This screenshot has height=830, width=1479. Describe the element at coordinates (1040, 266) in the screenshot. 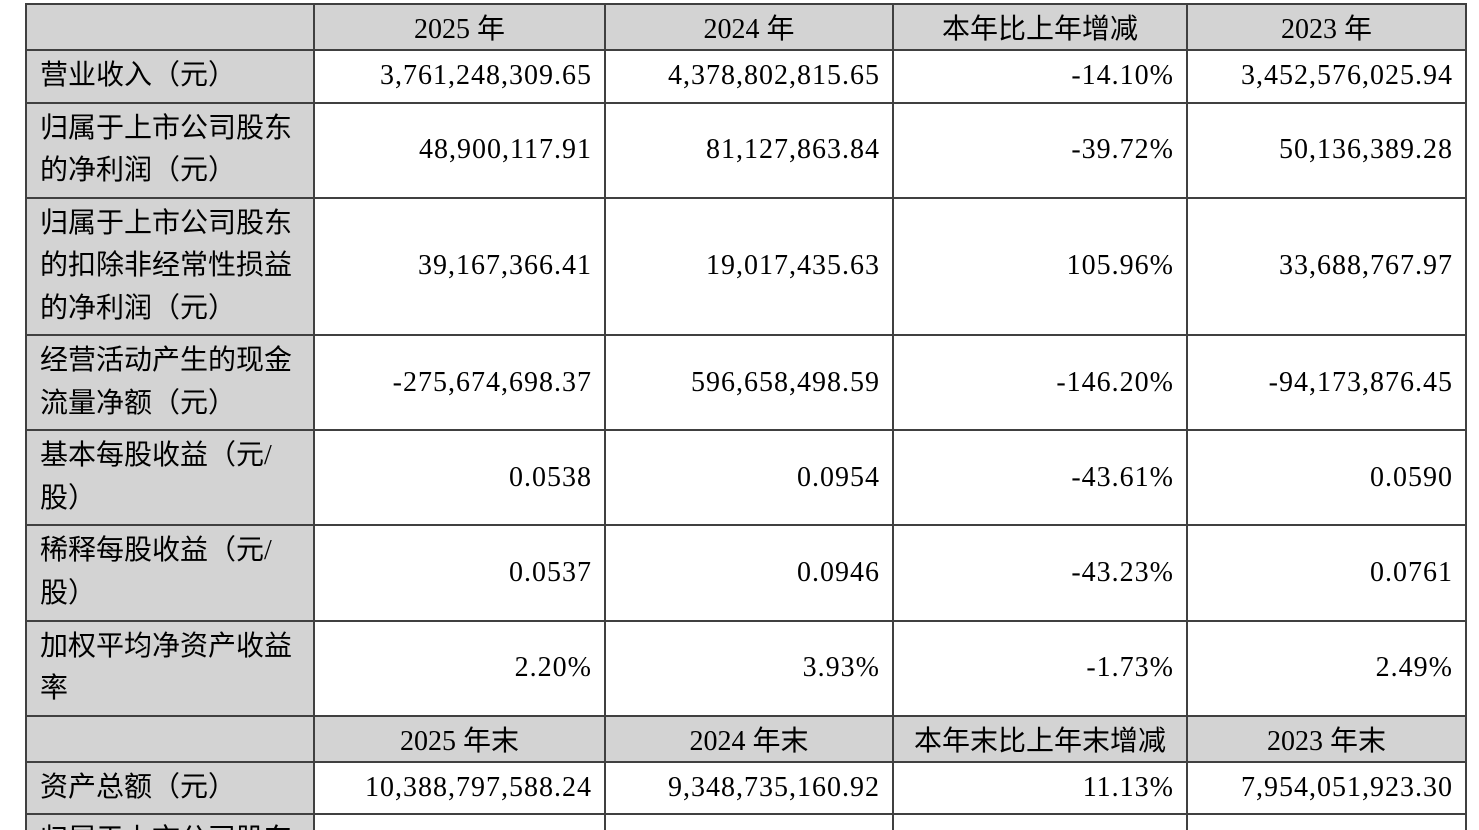

I see `cell-change: 105.96%` at that location.